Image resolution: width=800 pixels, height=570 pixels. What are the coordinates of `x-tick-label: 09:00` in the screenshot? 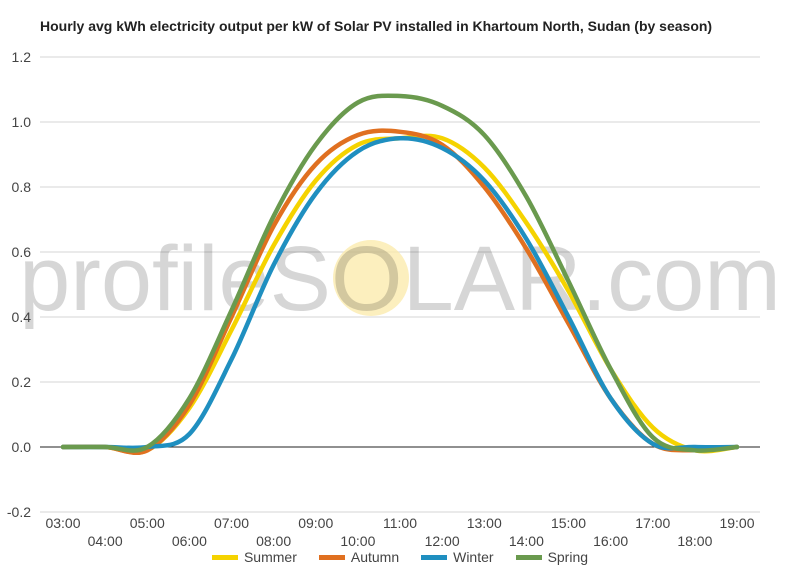 It's located at (315, 523).